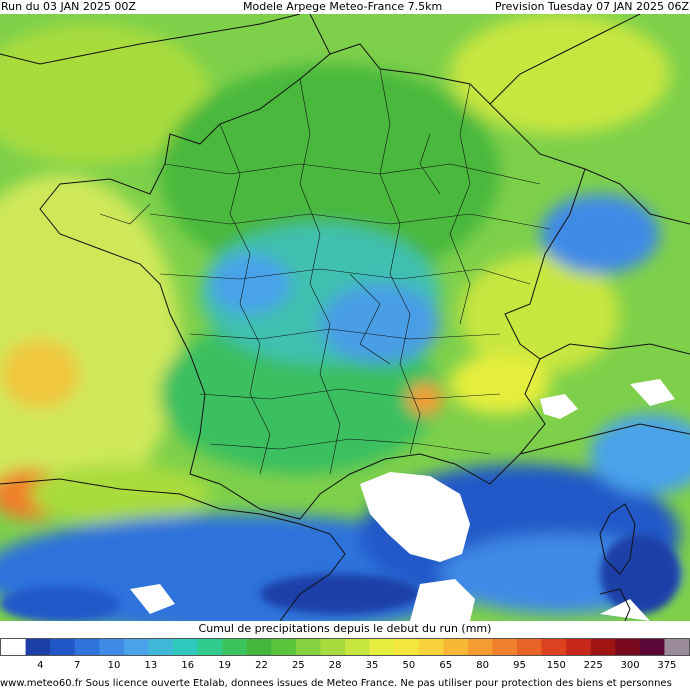 This screenshot has width=690, height=690. Describe the element at coordinates (340, 577) in the screenshot. I see `precip-detail` at that location.